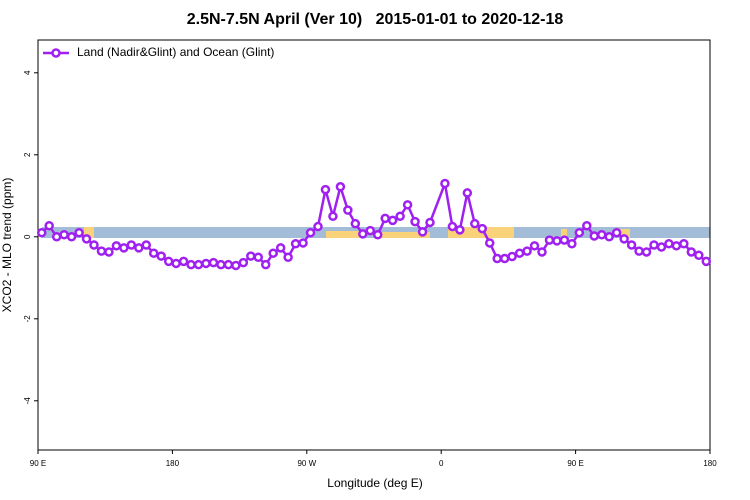 Image resolution: width=750 pixels, height=500 pixels. What do you see at coordinates (27, 236) in the screenshot?
I see `y-tick-label: 0` at bounding box center [27, 236].